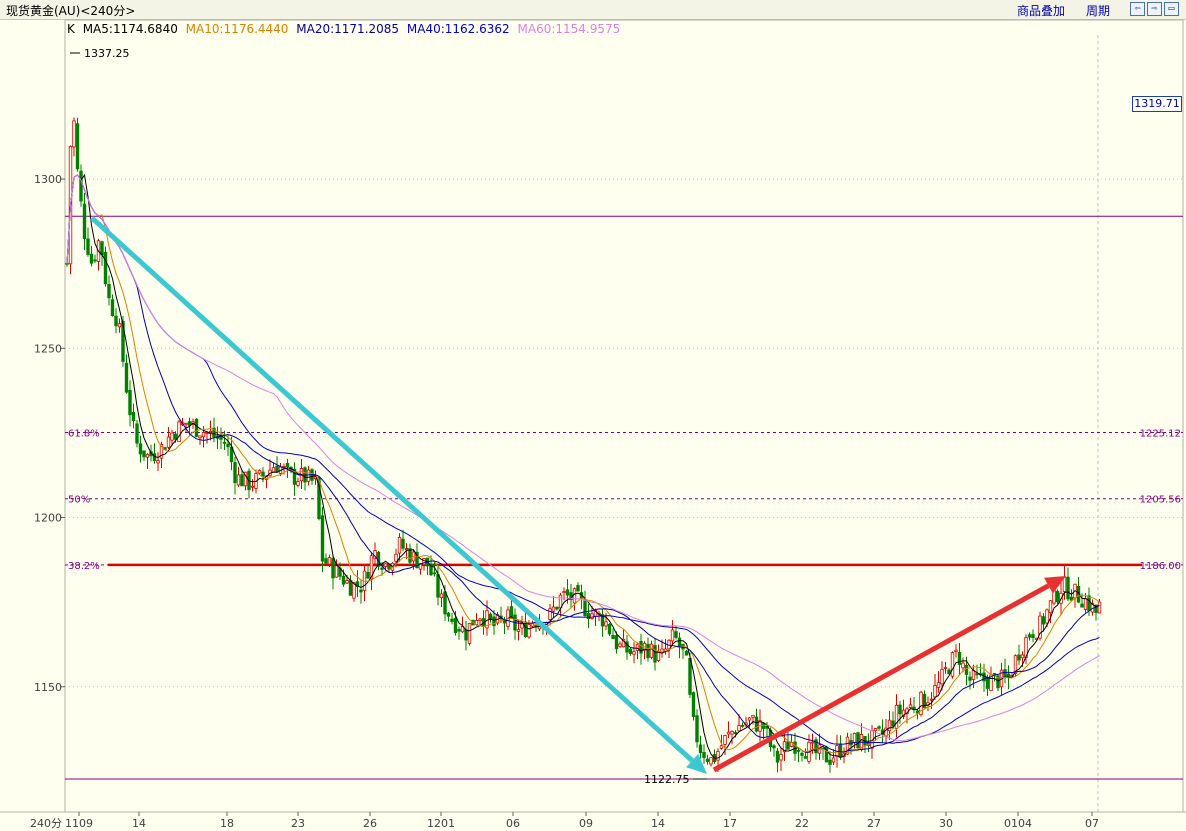 The height and width of the screenshot is (831, 1186). Describe the element at coordinates (370, 823) in the screenshot. I see `x-tick-label: 26` at that location.